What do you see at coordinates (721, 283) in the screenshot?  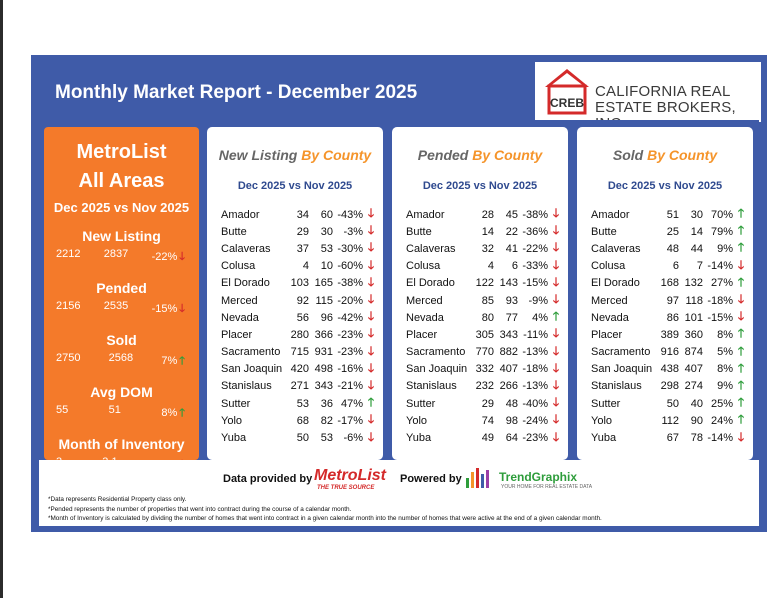 I see `change-pct: 27%` at bounding box center [721, 283].